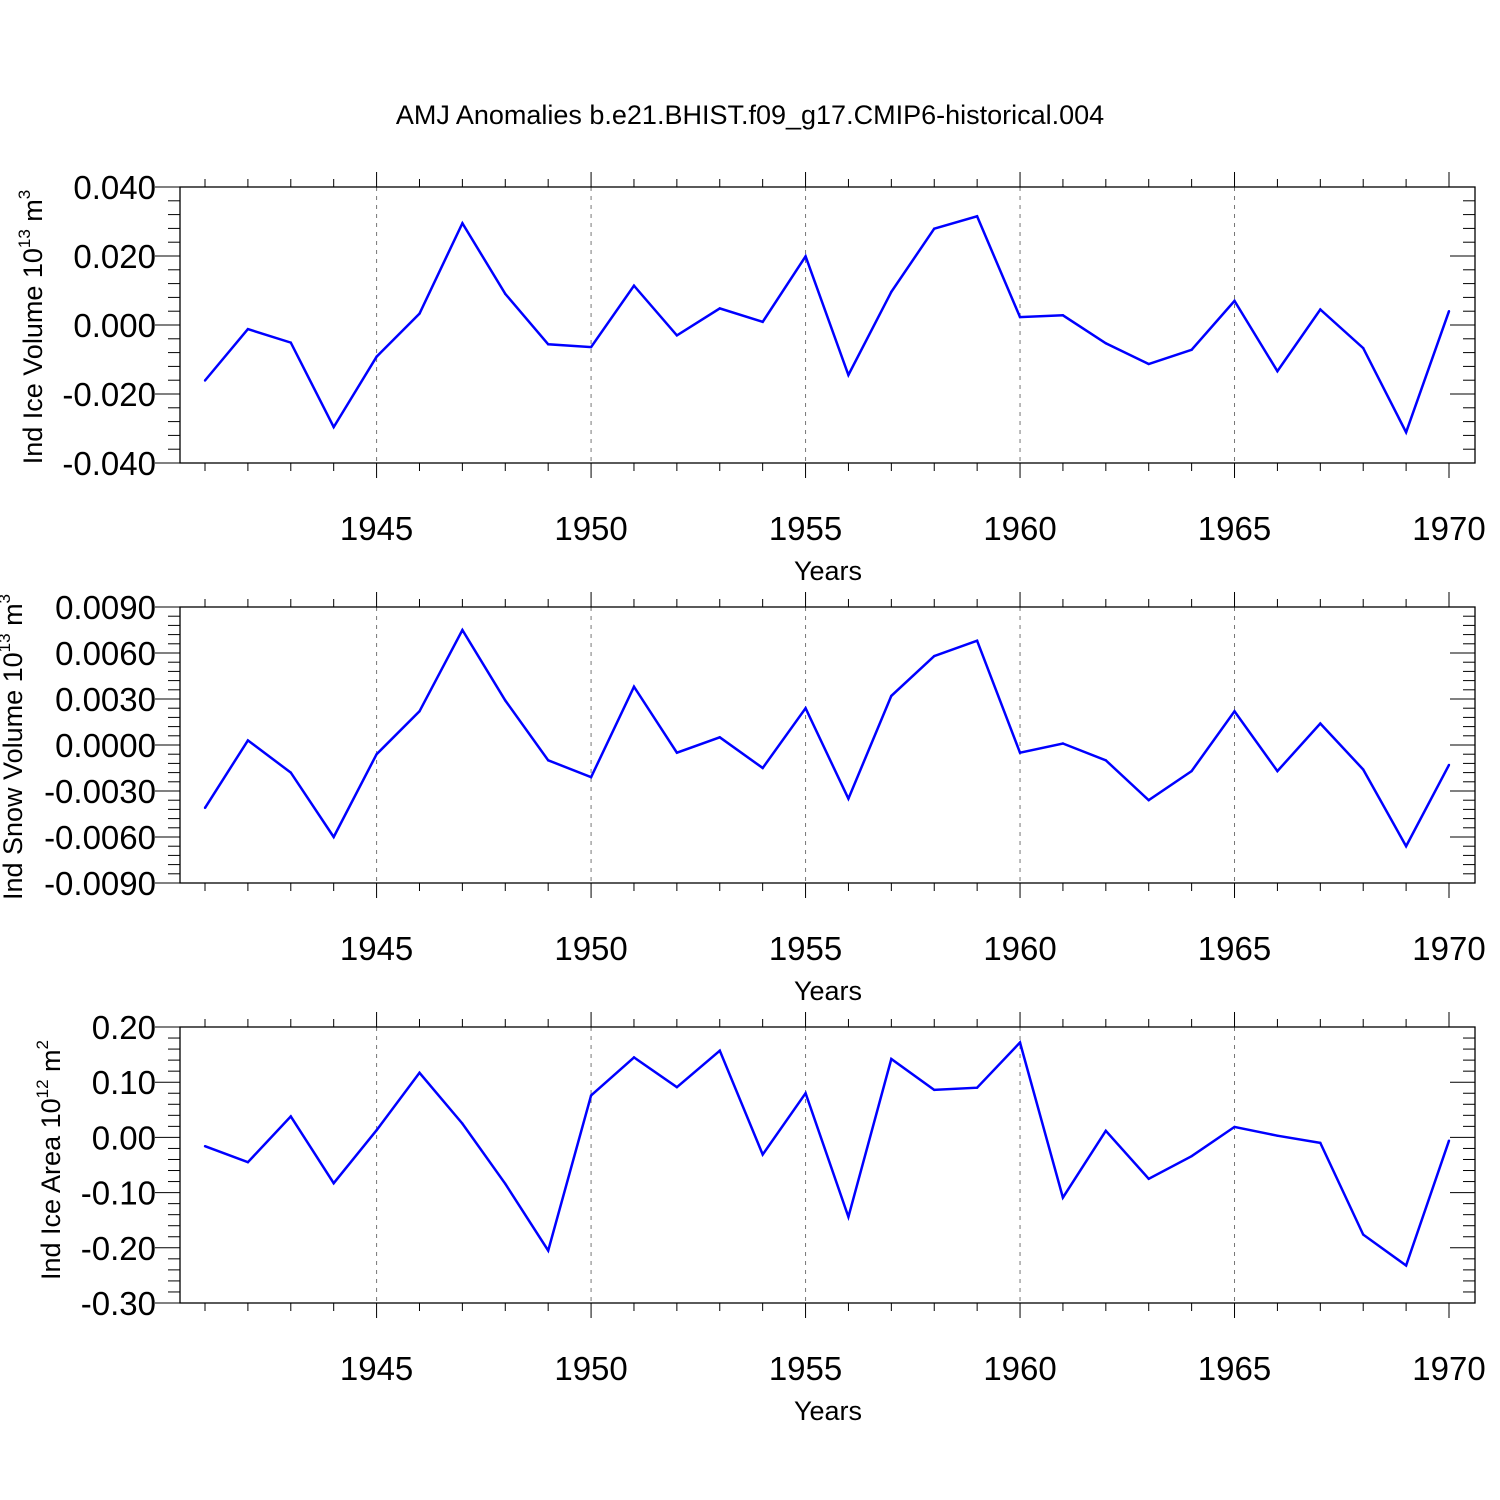  What do you see at coordinates (100, 837) in the screenshot?
I see `y-tick-label: -0.0060` at bounding box center [100, 837].